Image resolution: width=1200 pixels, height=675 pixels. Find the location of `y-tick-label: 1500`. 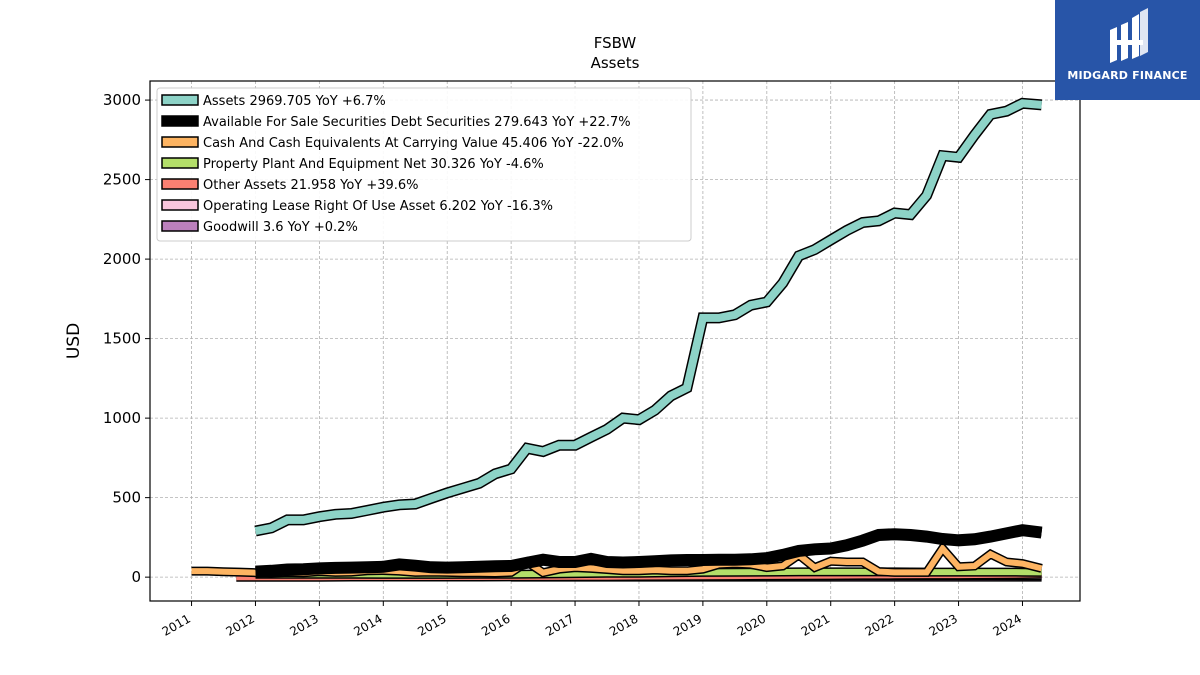

y-tick-label: 1500 is located at coordinates (122, 339).